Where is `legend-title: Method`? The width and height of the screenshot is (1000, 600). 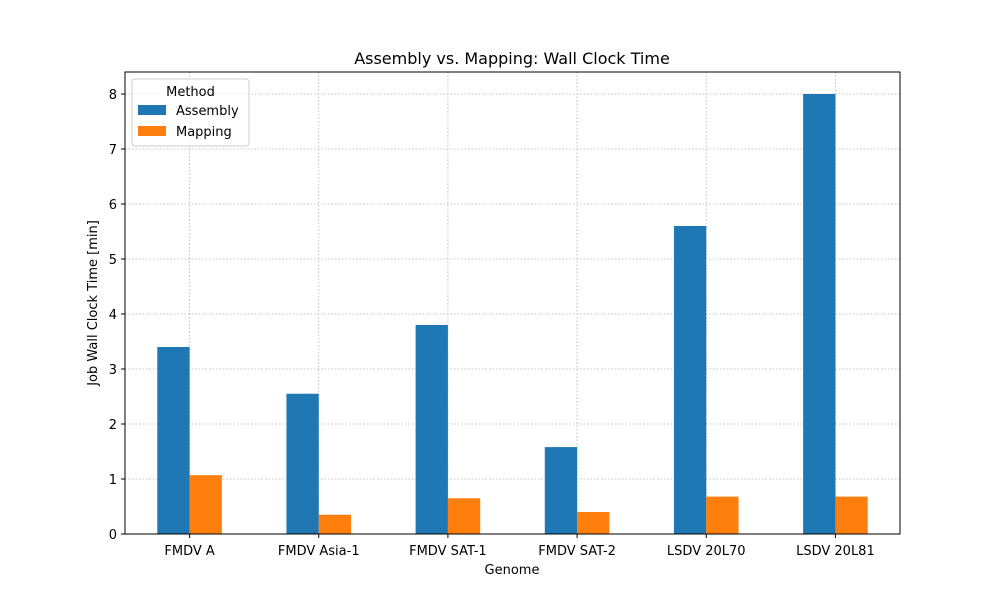 legend-title: Method is located at coordinates (190, 92).